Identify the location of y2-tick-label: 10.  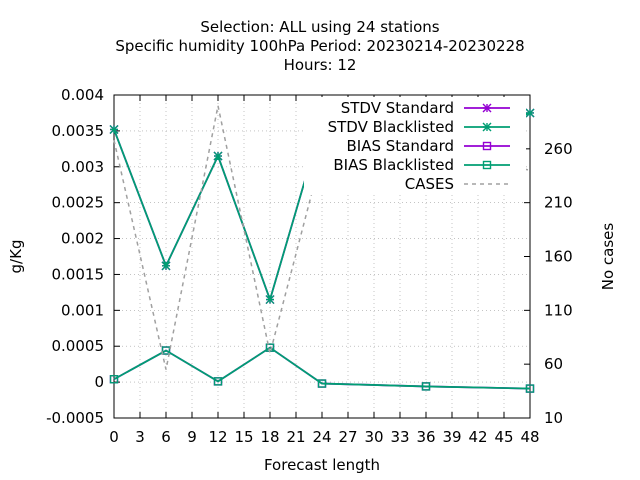
(553, 418).